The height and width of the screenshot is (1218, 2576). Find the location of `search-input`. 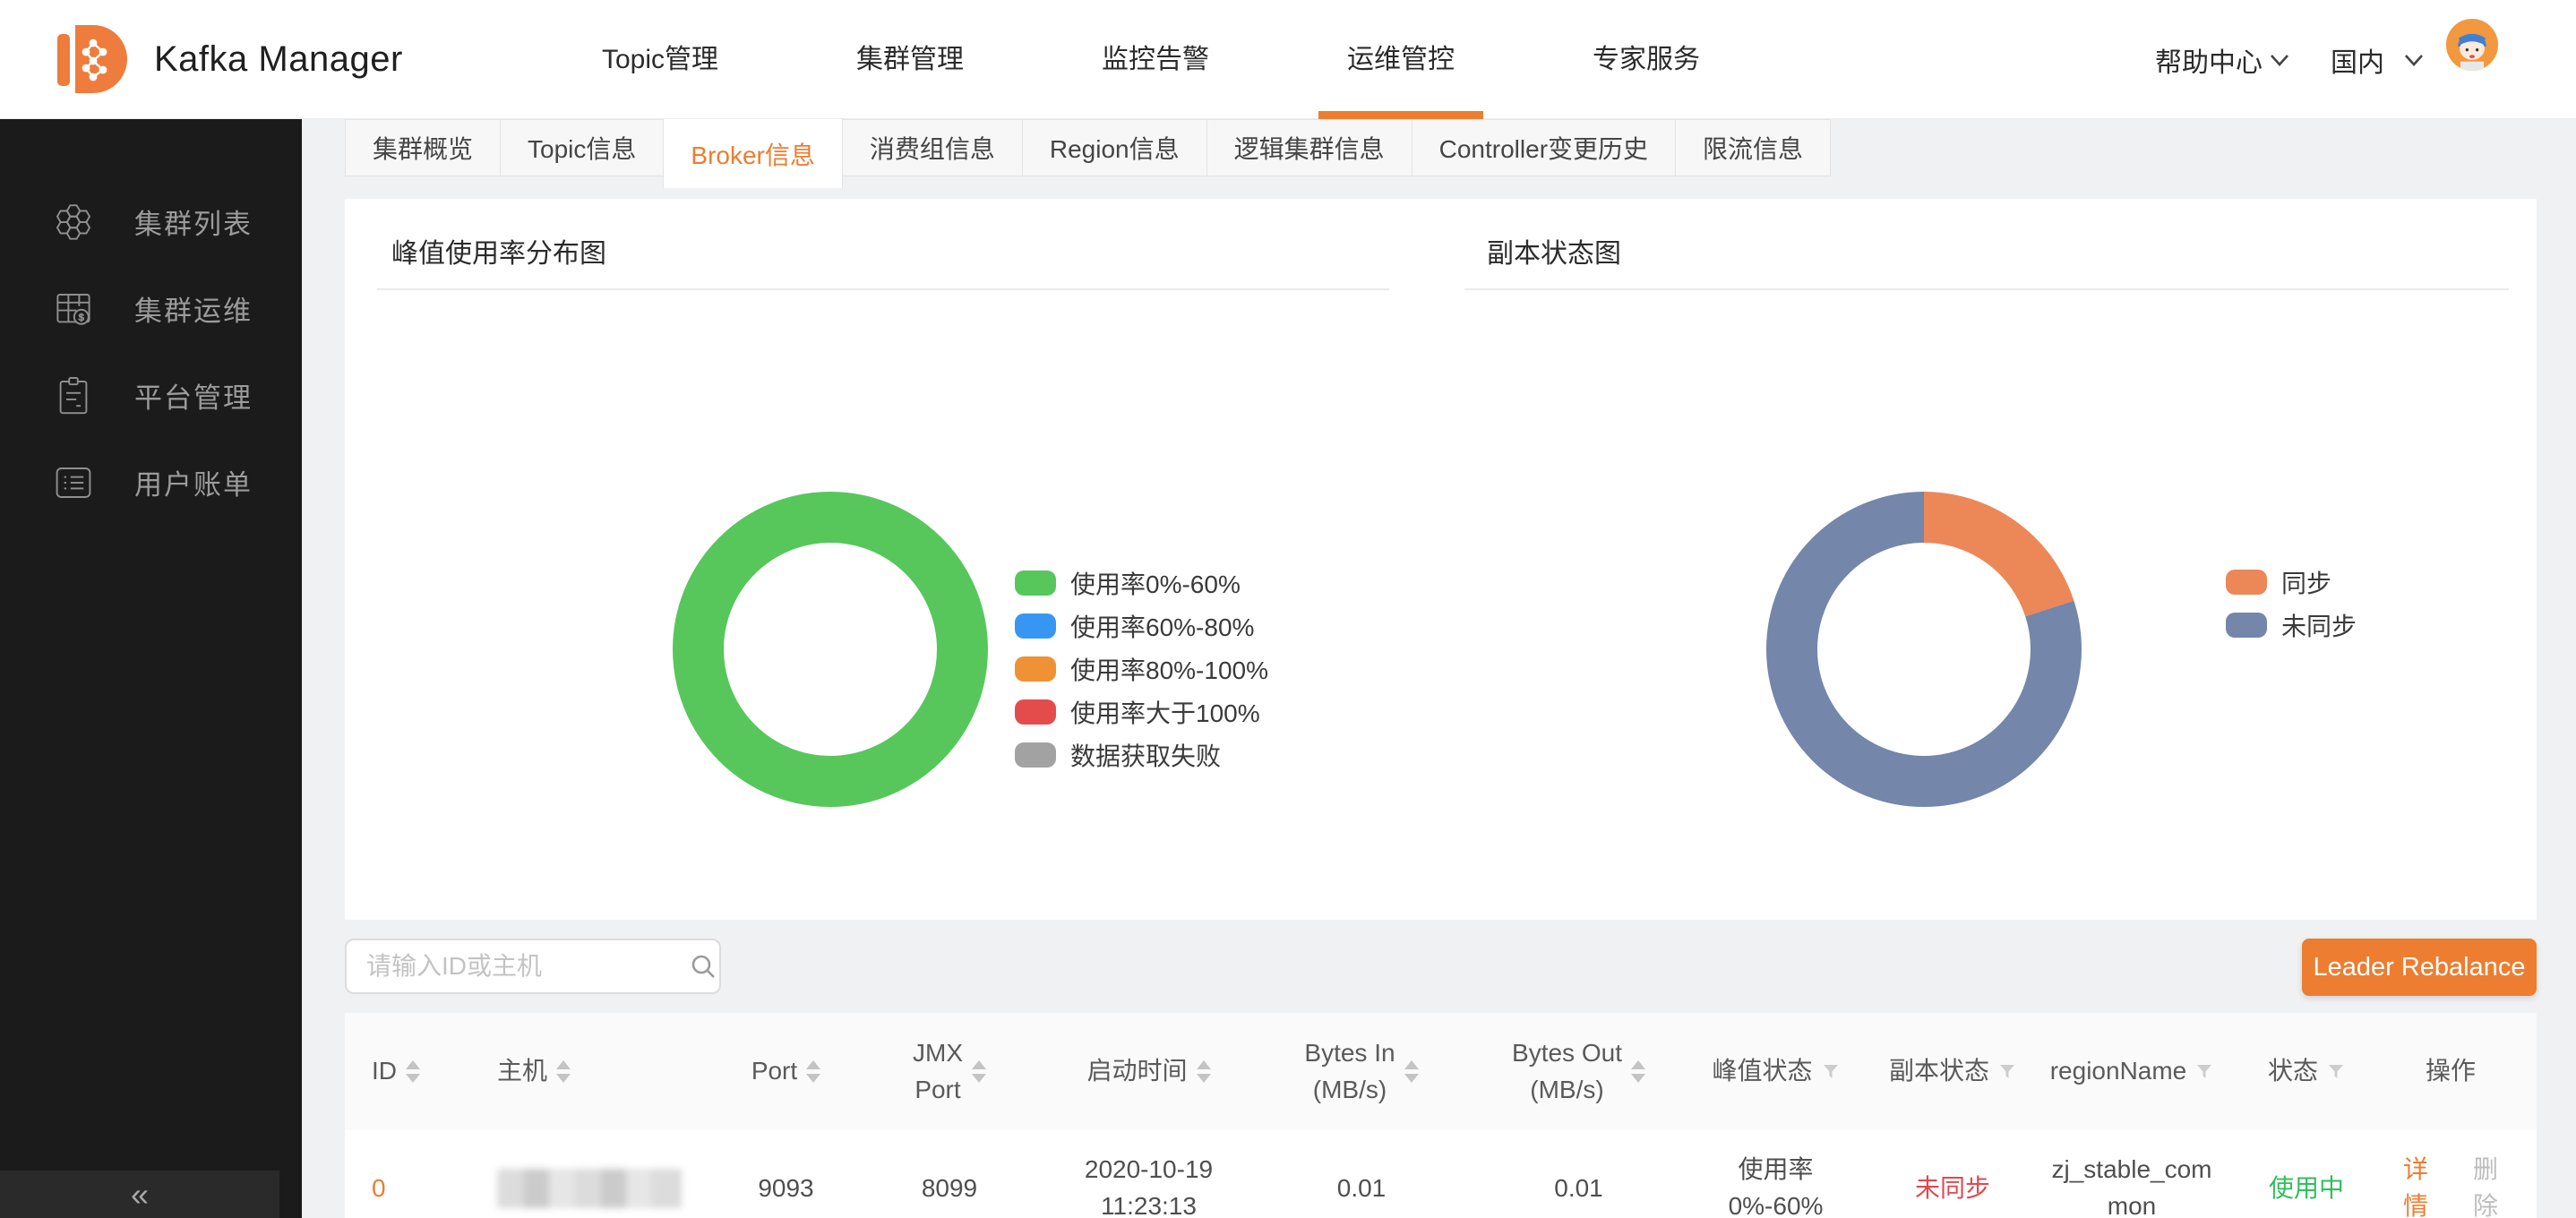

search-input is located at coordinates (518, 967).